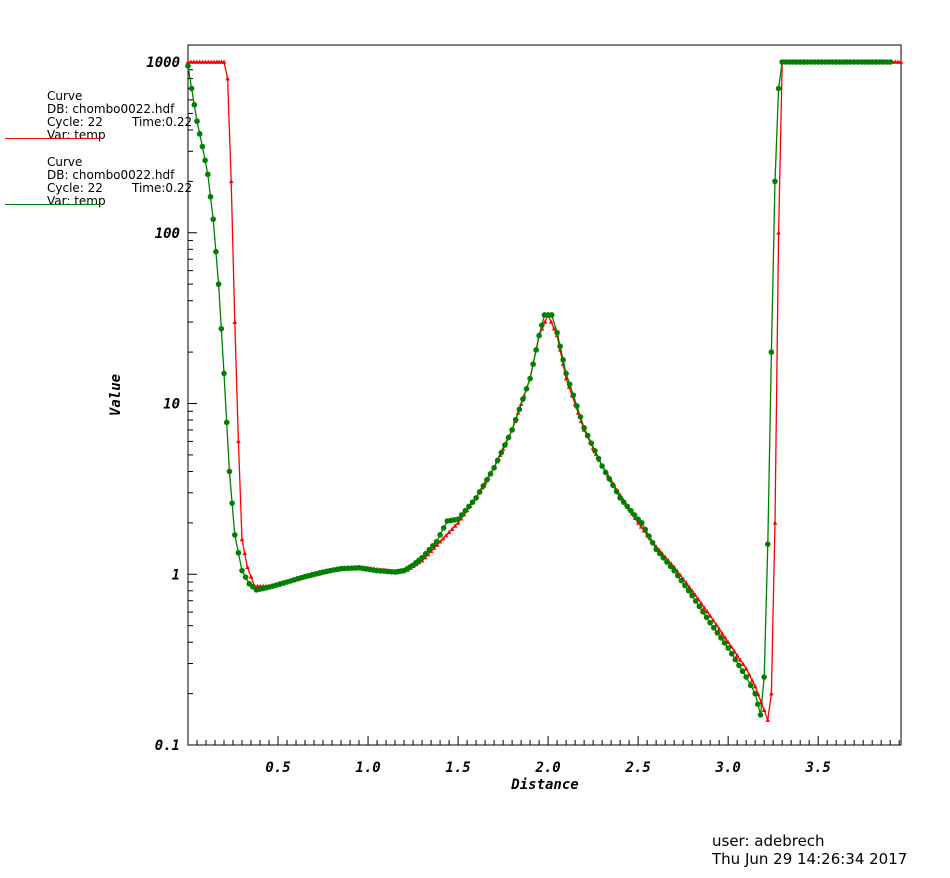 The height and width of the screenshot is (878, 950). Describe the element at coordinates (52, 204) in the screenshot. I see `legend-swatch-green` at that location.